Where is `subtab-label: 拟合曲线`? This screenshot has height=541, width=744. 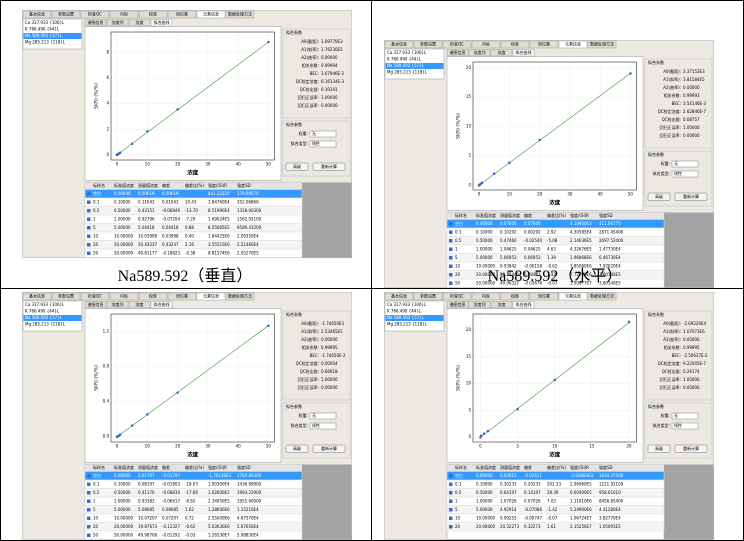 subtab-label: 拟合曲线 is located at coordinates (524, 52).